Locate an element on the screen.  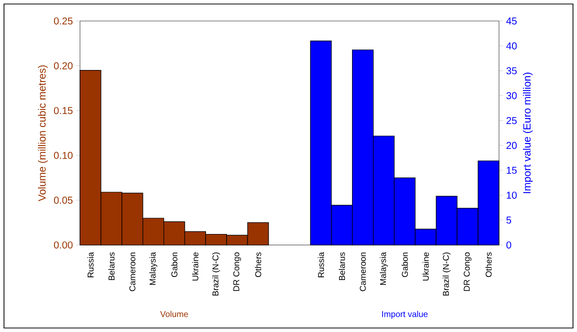
y-tick-label: 0.05 is located at coordinates (63, 200).